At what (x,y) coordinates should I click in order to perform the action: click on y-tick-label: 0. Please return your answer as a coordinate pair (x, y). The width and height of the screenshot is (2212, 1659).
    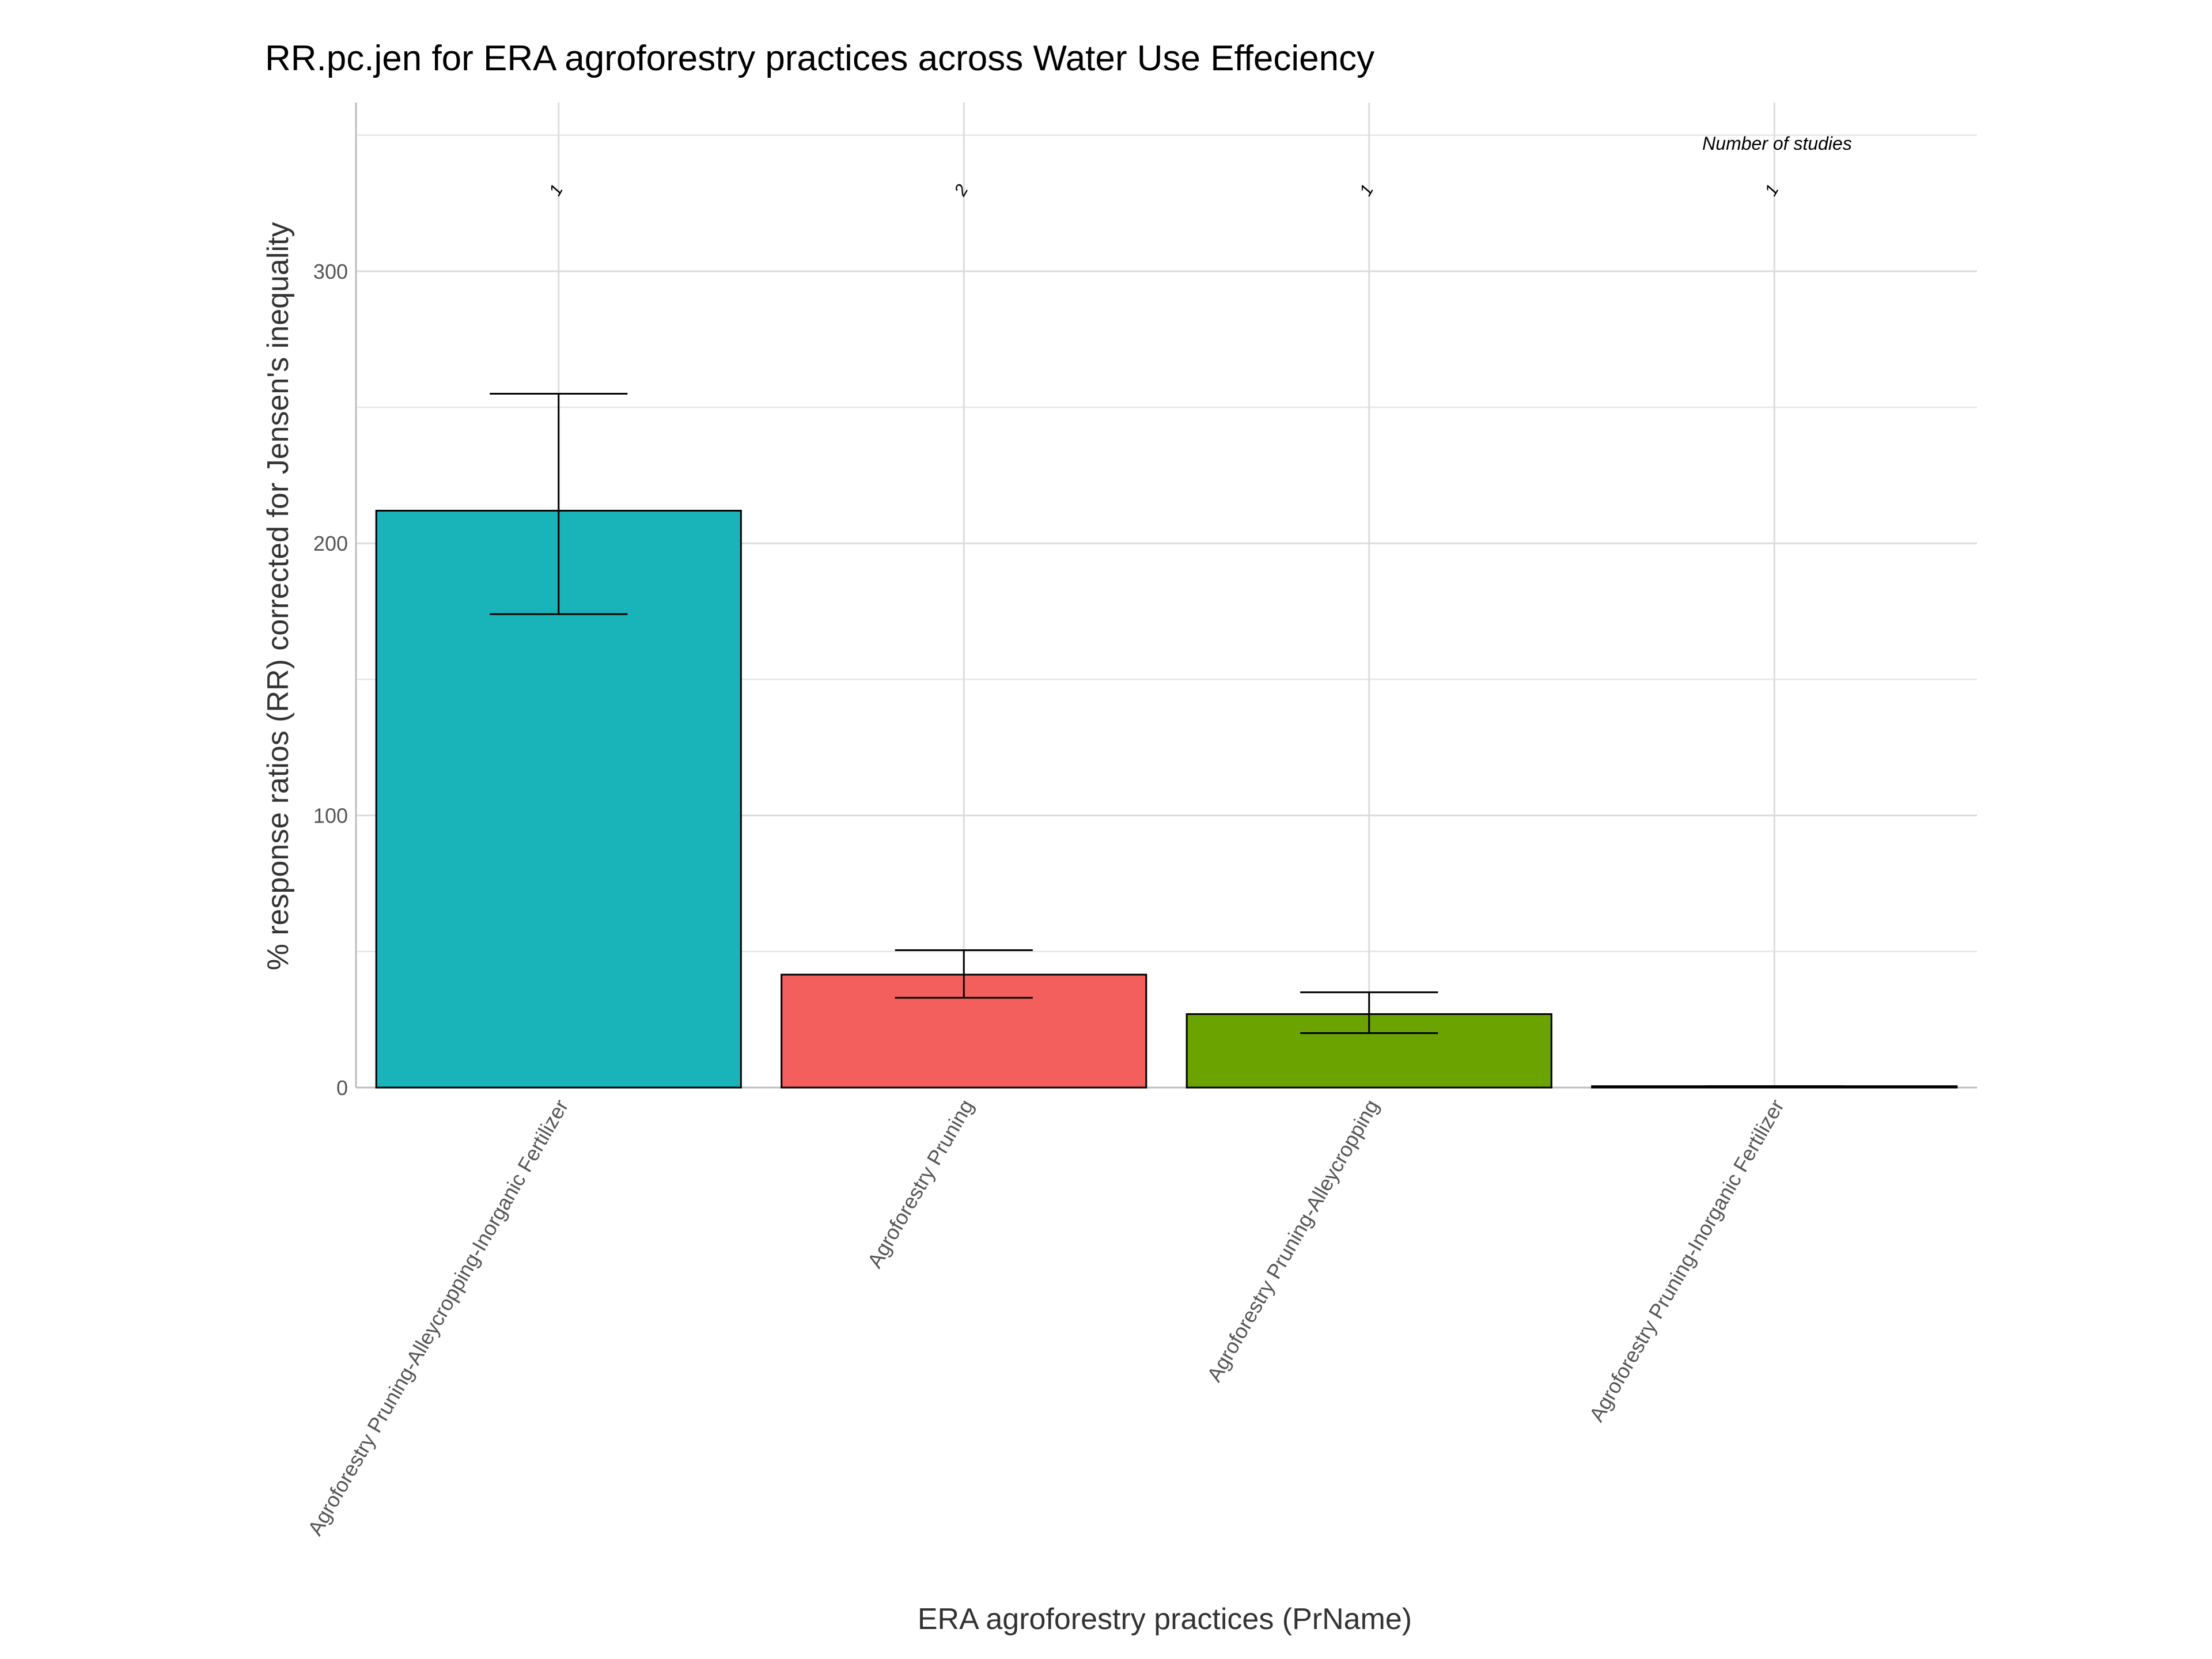
    Looking at the image, I should click on (342, 1088).